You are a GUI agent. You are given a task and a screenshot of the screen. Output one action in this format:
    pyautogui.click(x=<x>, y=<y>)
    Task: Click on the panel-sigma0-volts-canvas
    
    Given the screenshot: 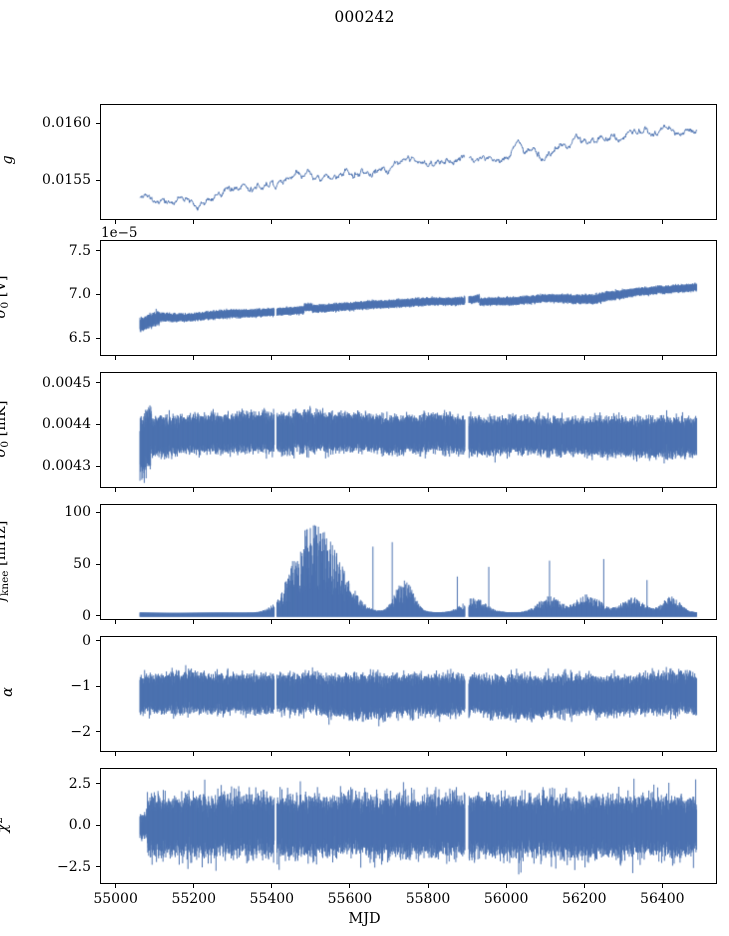 What is the action you would take?
    pyautogui.click(x=408, y=298)
    